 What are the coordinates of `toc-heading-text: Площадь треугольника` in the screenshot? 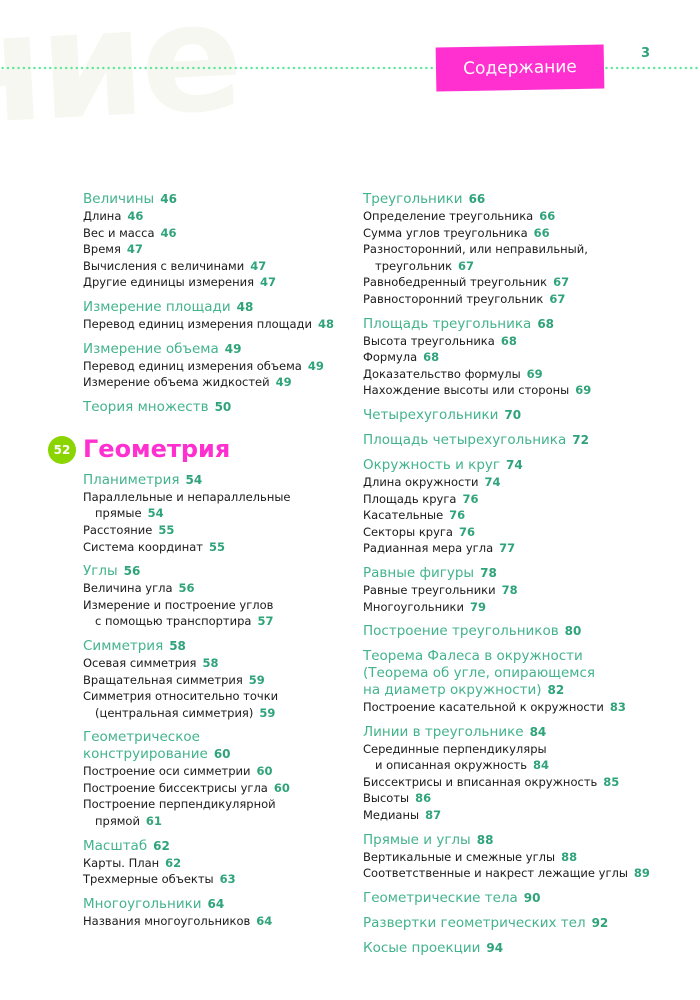 It's located at (447, 323).